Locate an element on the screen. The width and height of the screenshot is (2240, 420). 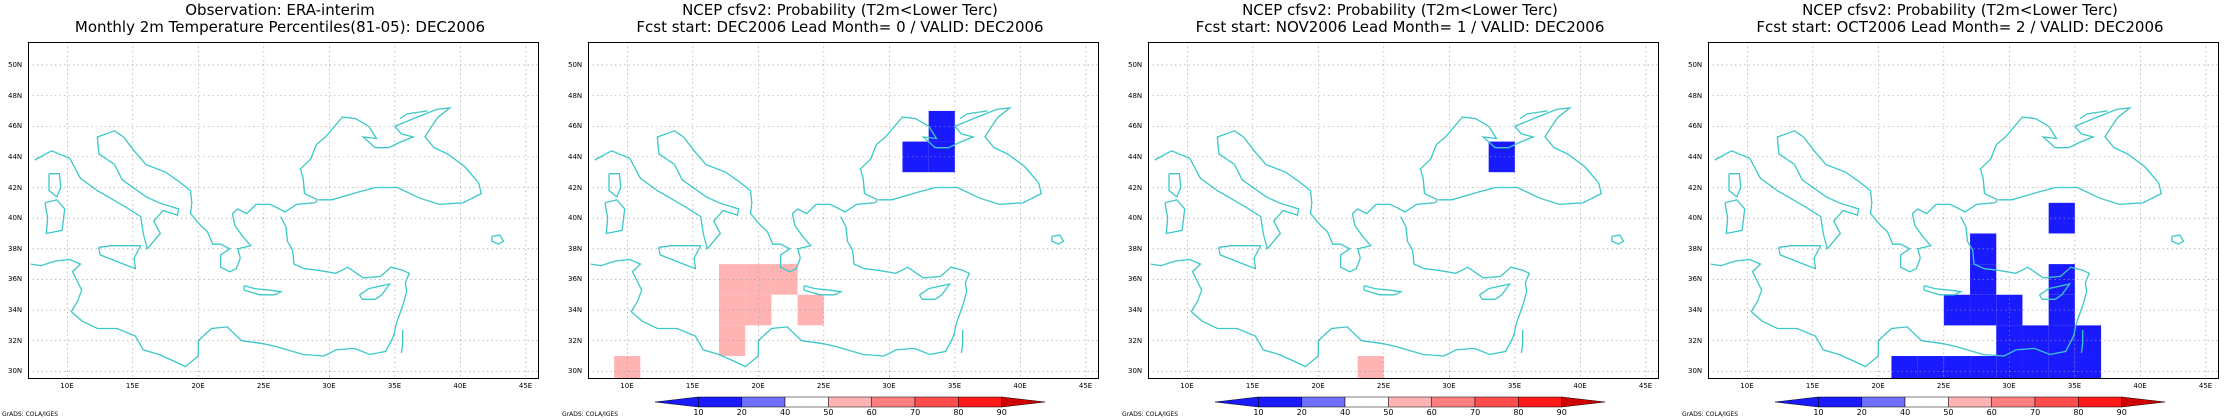
colorbar is located at coordinates (1970, 402).